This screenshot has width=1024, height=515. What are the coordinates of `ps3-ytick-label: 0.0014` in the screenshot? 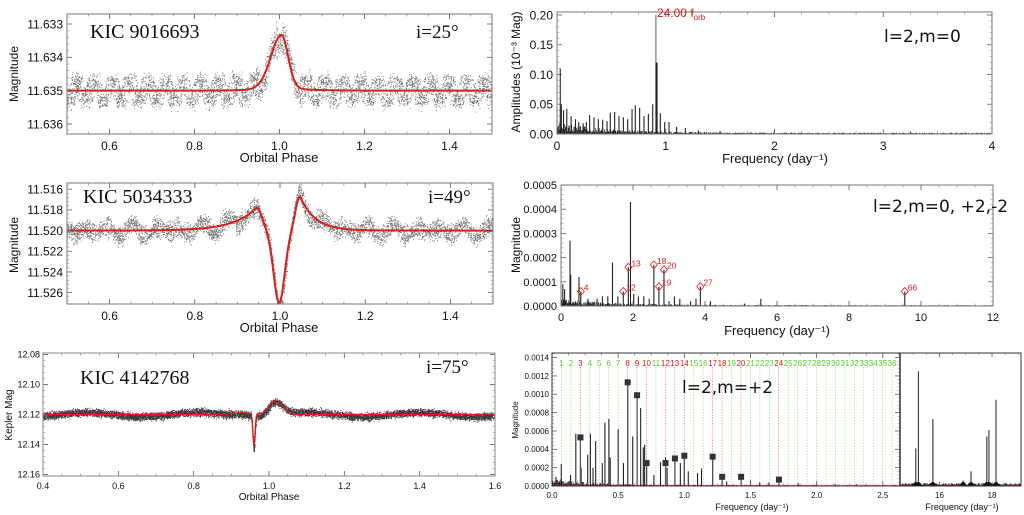 It's located at (537, 357).